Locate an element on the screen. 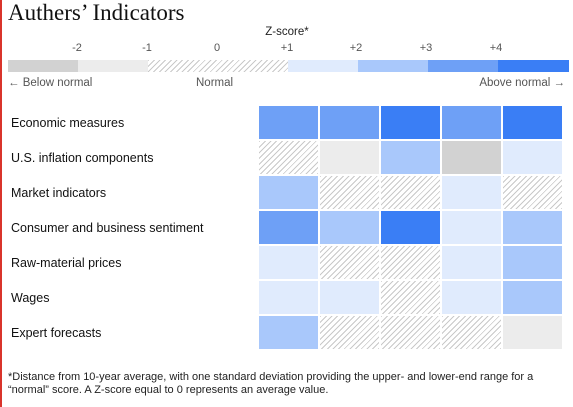 The image size is (573, 407). page-accent-border is located at coordinates (1, 203).